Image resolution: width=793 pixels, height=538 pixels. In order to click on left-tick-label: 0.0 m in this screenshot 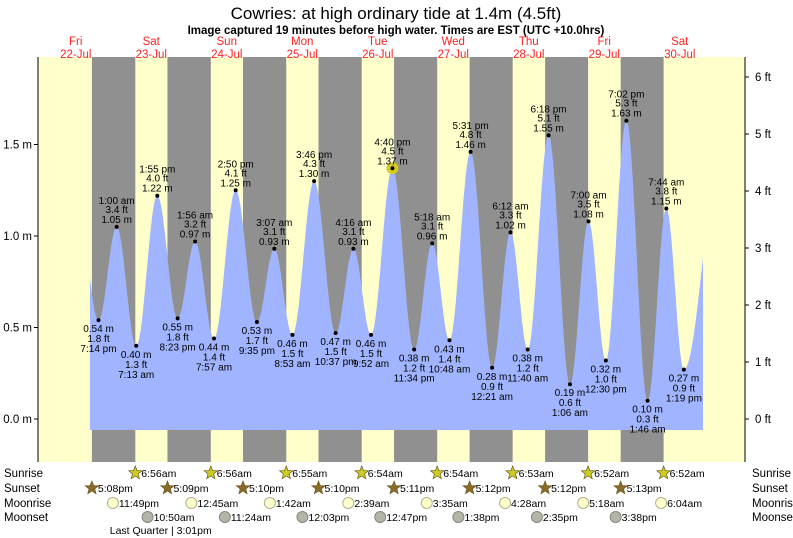, I will do `click(17, 420)`.